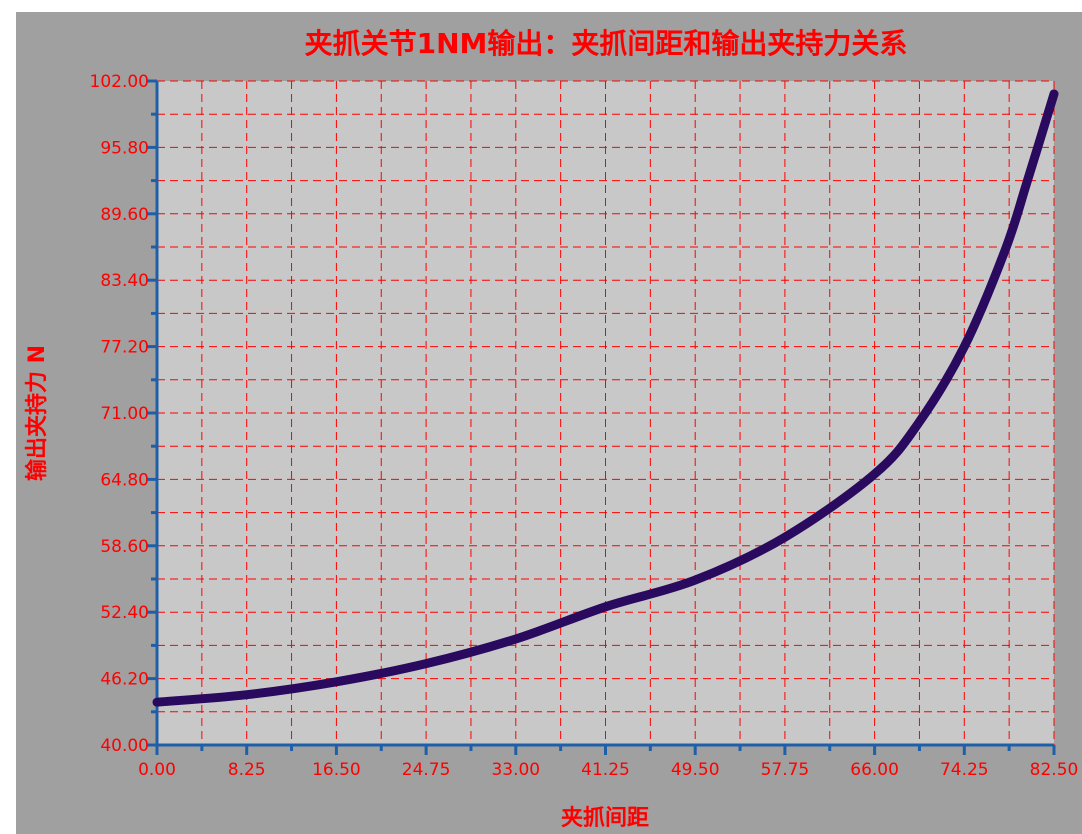 This screenshot has height=834, width=1082. I want to click on y-tick-label: 64.80, so click(124, 480).